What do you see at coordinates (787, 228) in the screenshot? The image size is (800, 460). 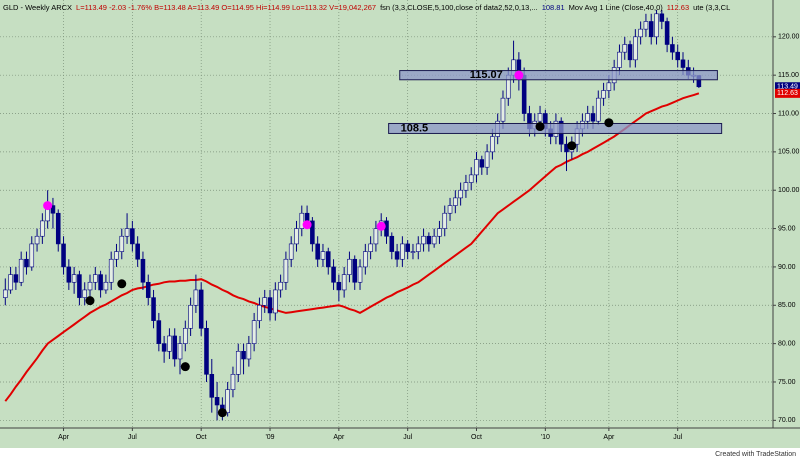 I see `y-tick-label: 95.00` at bounding box center [787, 228].